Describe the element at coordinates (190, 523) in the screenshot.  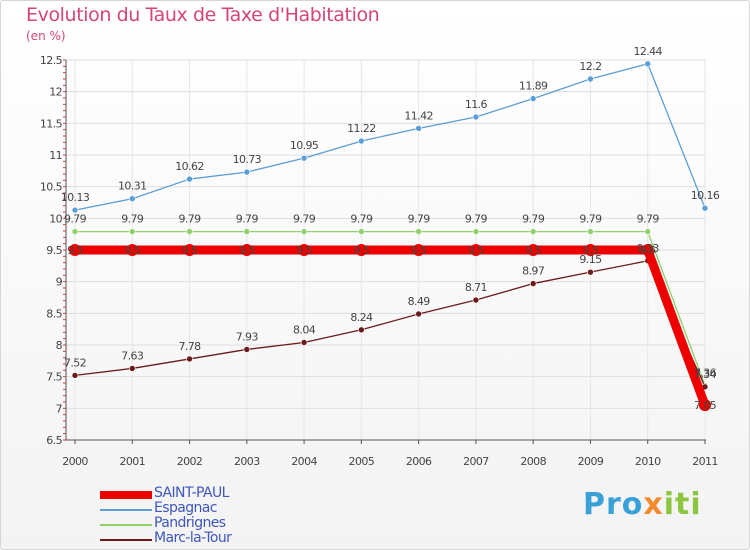
I see `legend-label: Pandrignes` at that location.